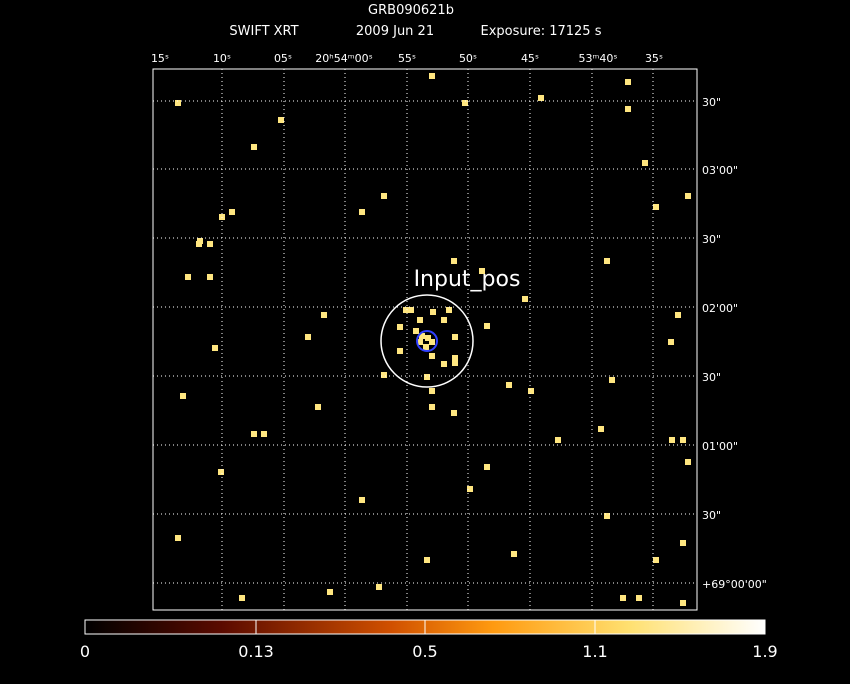 This screenshot has width=850, height=684. Describe the element at coordinates (411, 10) in the screenshot. I see `title: GRB090621b` at that location.